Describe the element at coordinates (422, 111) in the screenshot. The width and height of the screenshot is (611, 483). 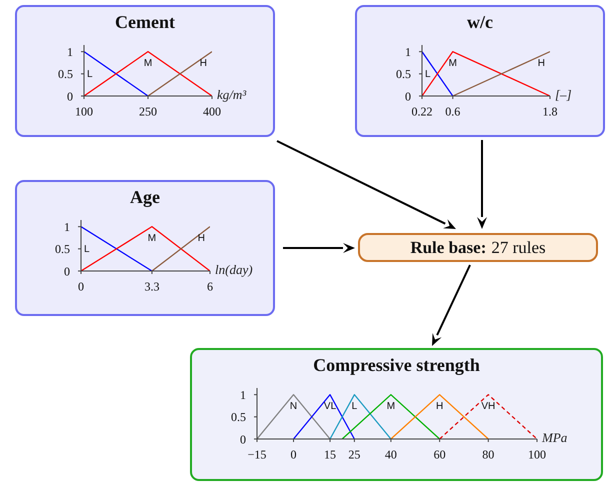
I see `x-tick-label: 0.22` at that location.